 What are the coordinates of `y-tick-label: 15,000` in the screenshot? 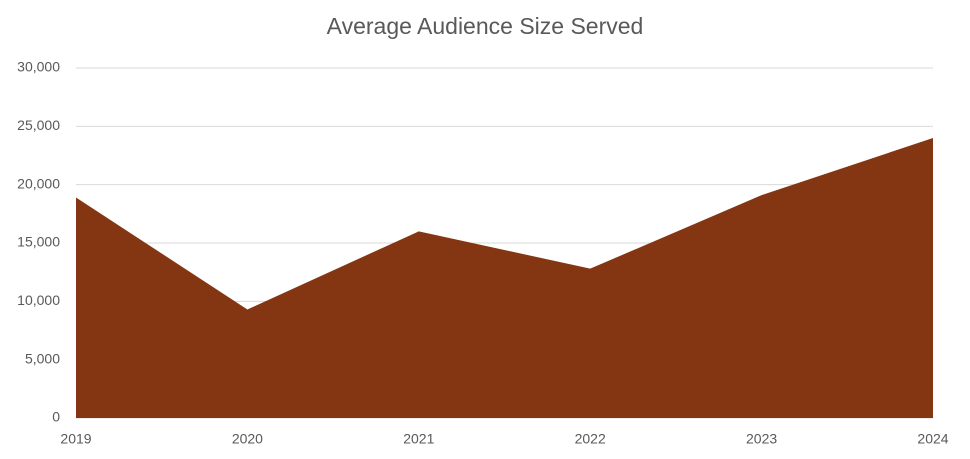 It's located at (38, 242).